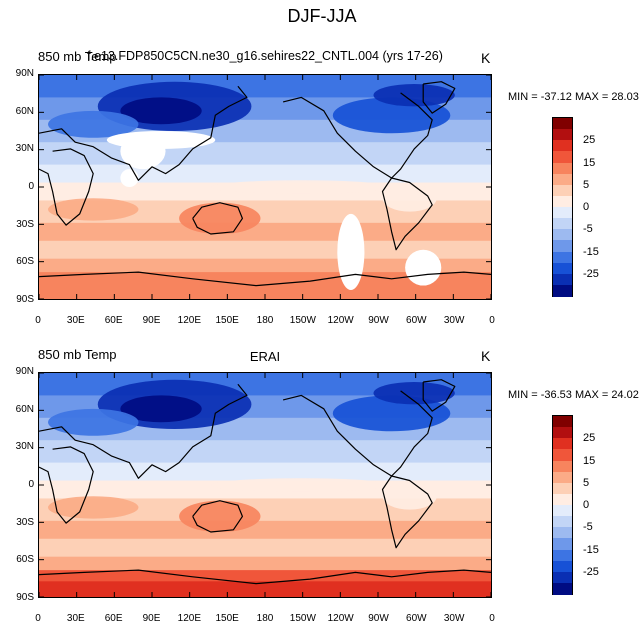 Image resolution: width=644 pixels, height=627 pixels. I want to click on panel2-left-title: 850 mb Temp, so click(77, 354).